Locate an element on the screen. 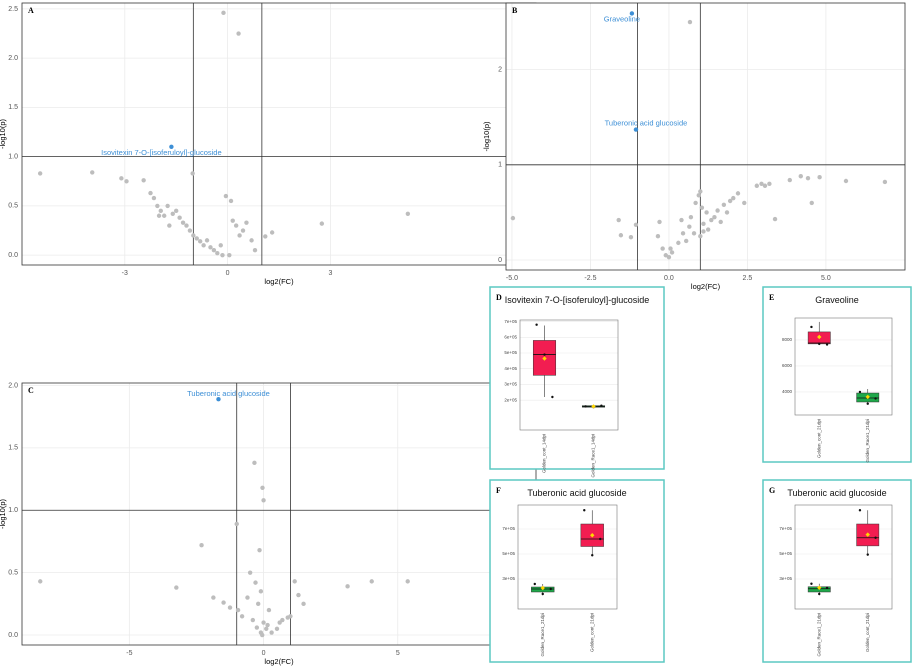 This screenshot has width=913, height=667. y-tick-label: 6e+05 is located at coordinates (510, 336).